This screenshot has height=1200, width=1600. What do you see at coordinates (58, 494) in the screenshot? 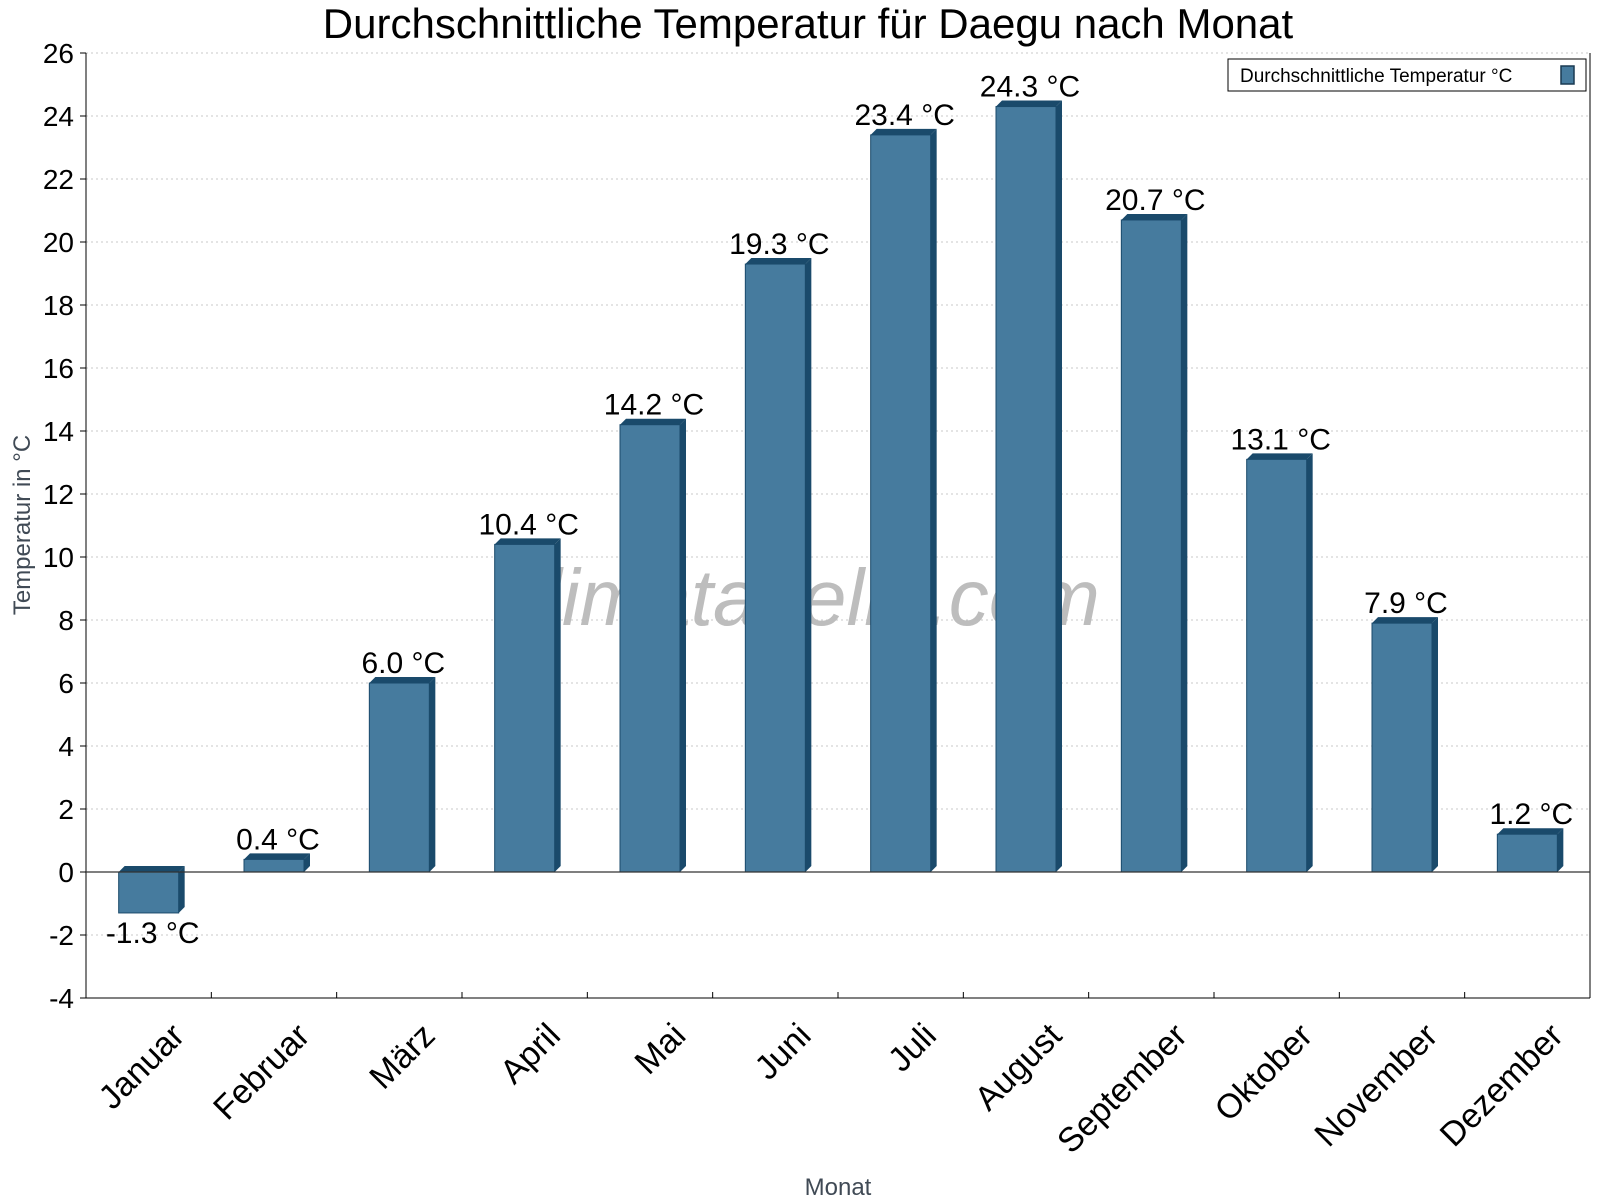
I see `y-tick-label: 12` at bounding box center [58, 494].